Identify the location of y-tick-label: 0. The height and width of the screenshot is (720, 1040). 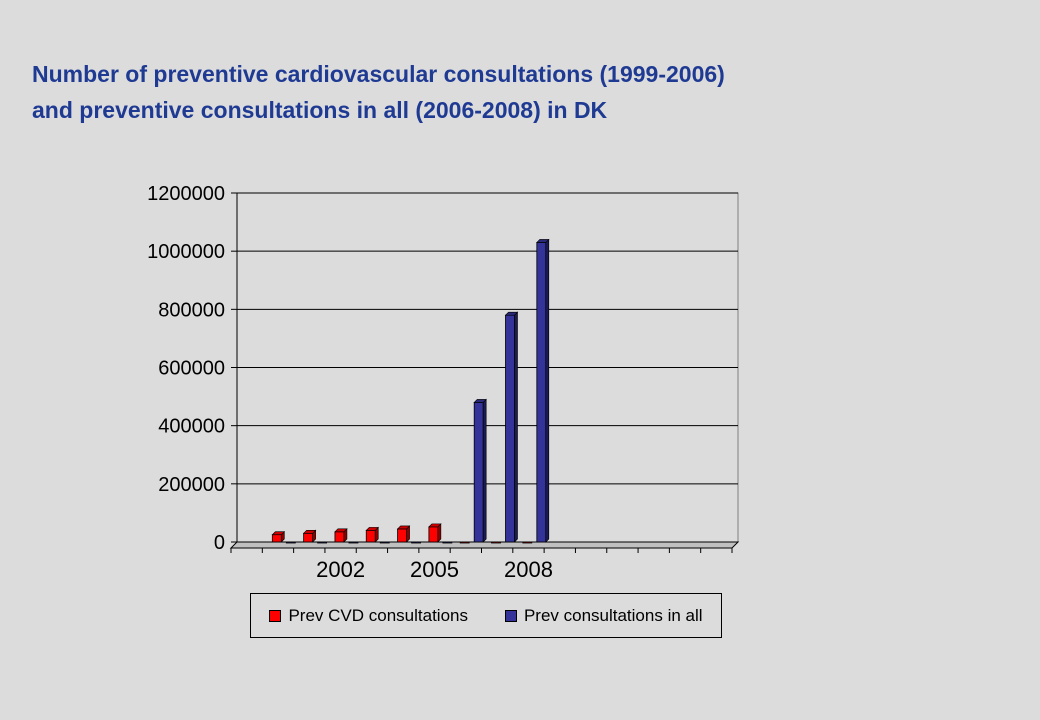
(219, 543).